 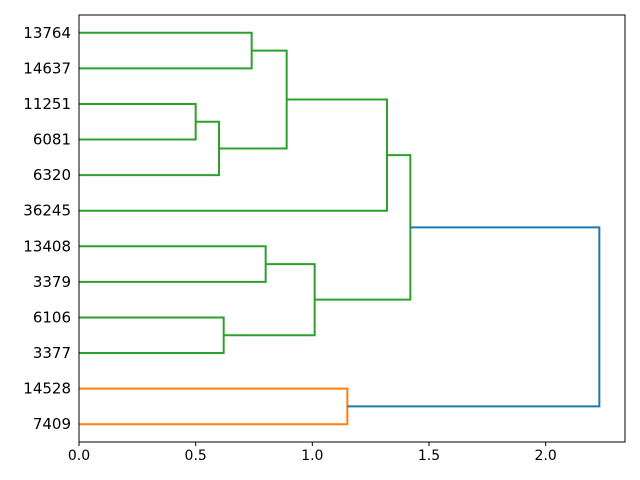 I want to click on leaf-label: 6106, so click(x=52, y=317).